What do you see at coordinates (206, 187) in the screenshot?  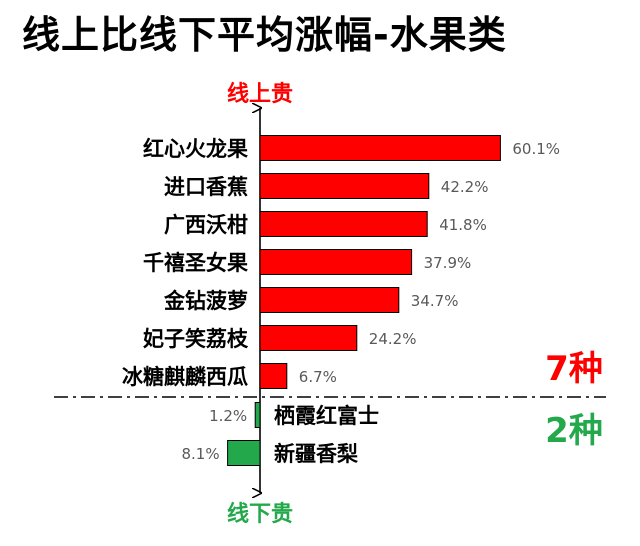 I see `category-label: 进口香蕉` at bounding box center [206, 187].